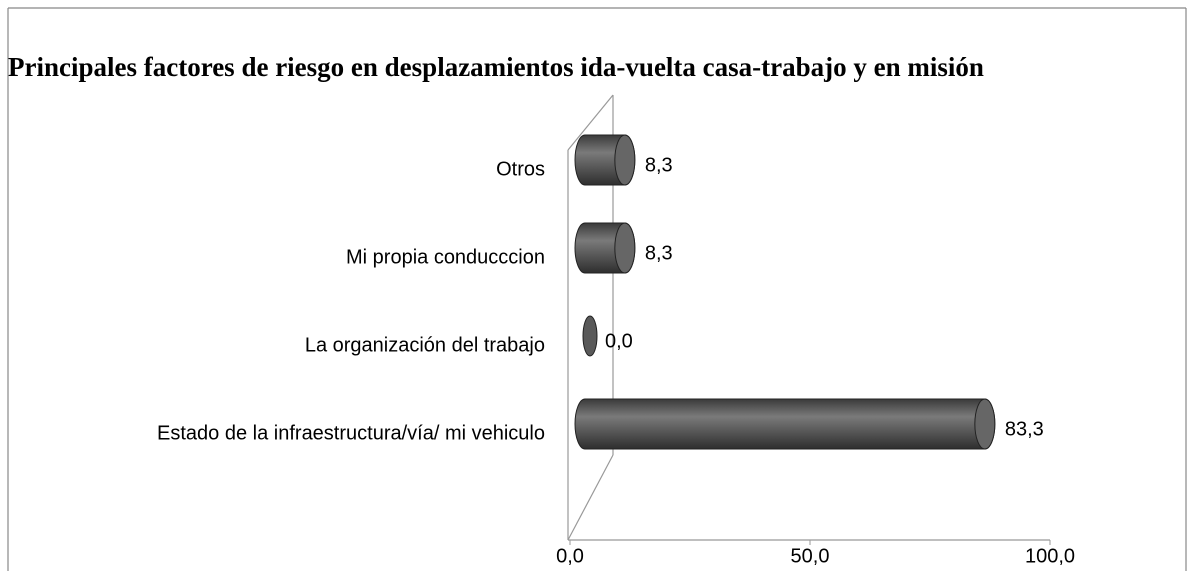 The width and height of the screenshot is (1193, 571). Describe the element at coordinates (520, 169) in the screenshot. I see `y-tick-label: Otros` at that location.